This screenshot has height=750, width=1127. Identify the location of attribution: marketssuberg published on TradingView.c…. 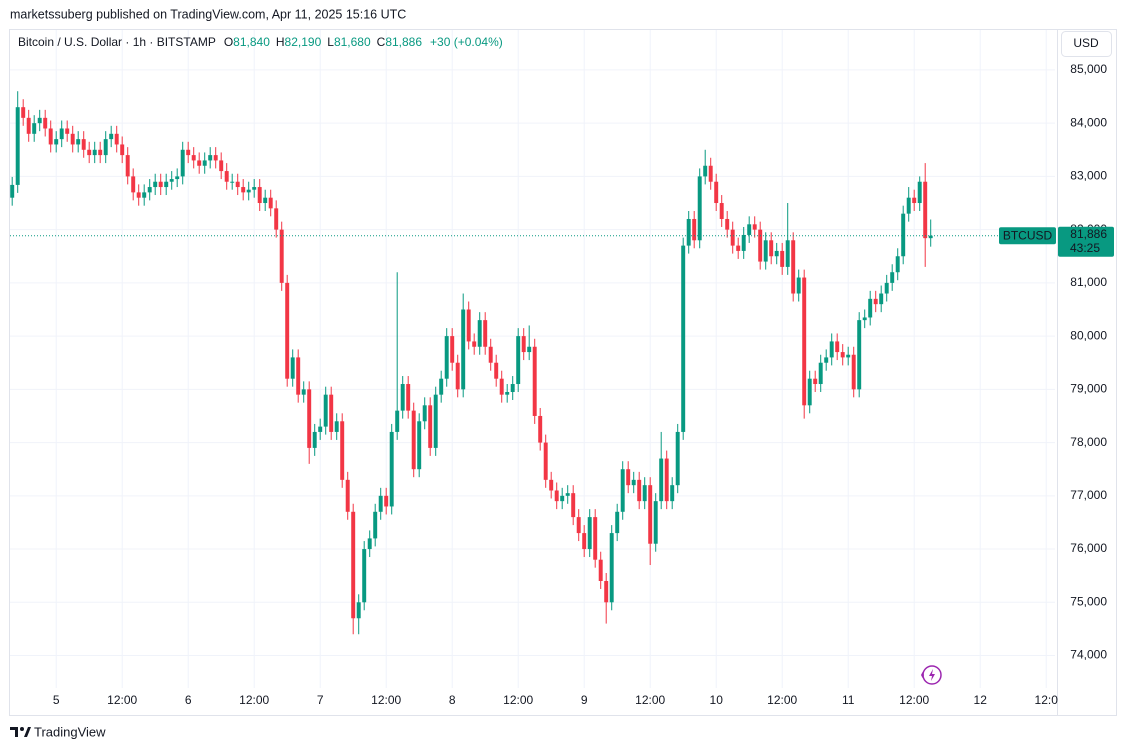
(208, 14).